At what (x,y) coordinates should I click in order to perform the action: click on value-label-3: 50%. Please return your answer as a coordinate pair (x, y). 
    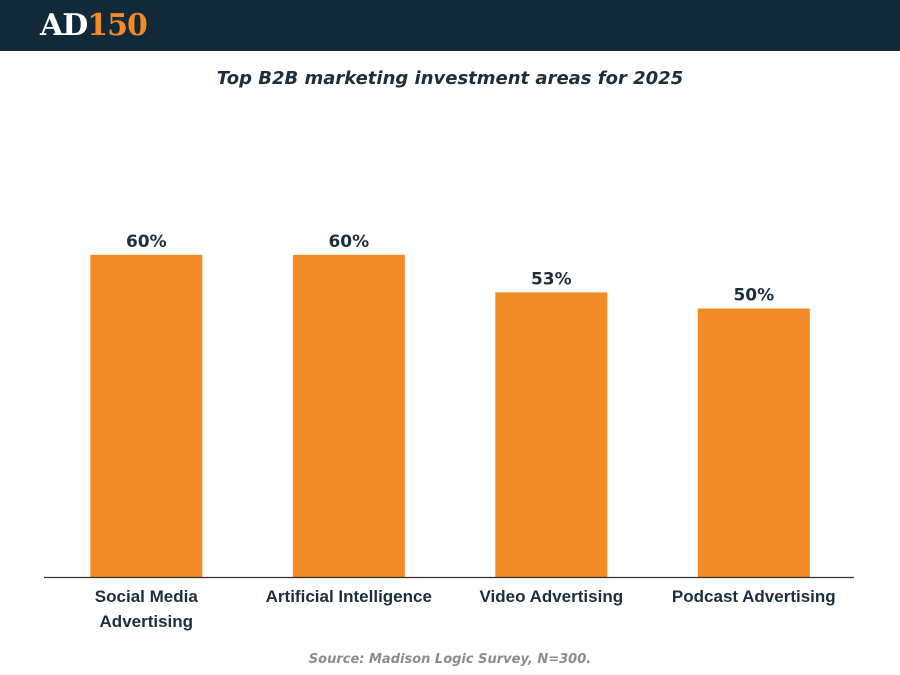
    Looking at the image, I should click on (753, 296).